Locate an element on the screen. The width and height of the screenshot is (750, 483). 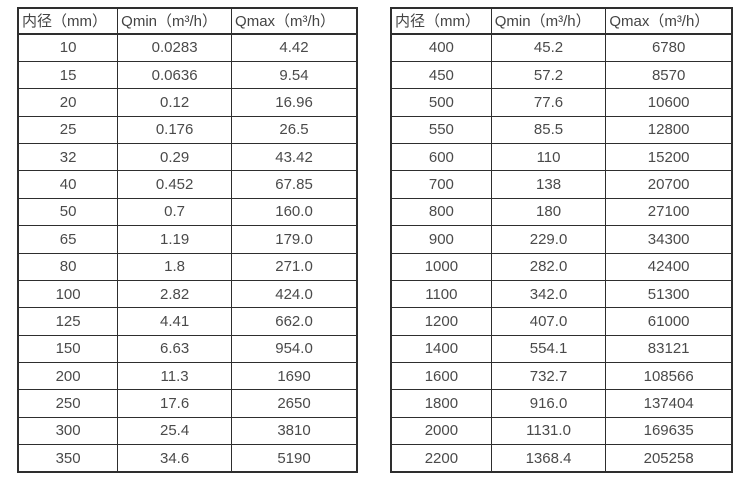
table-cell: 110 is located at coordinates (548, 157).